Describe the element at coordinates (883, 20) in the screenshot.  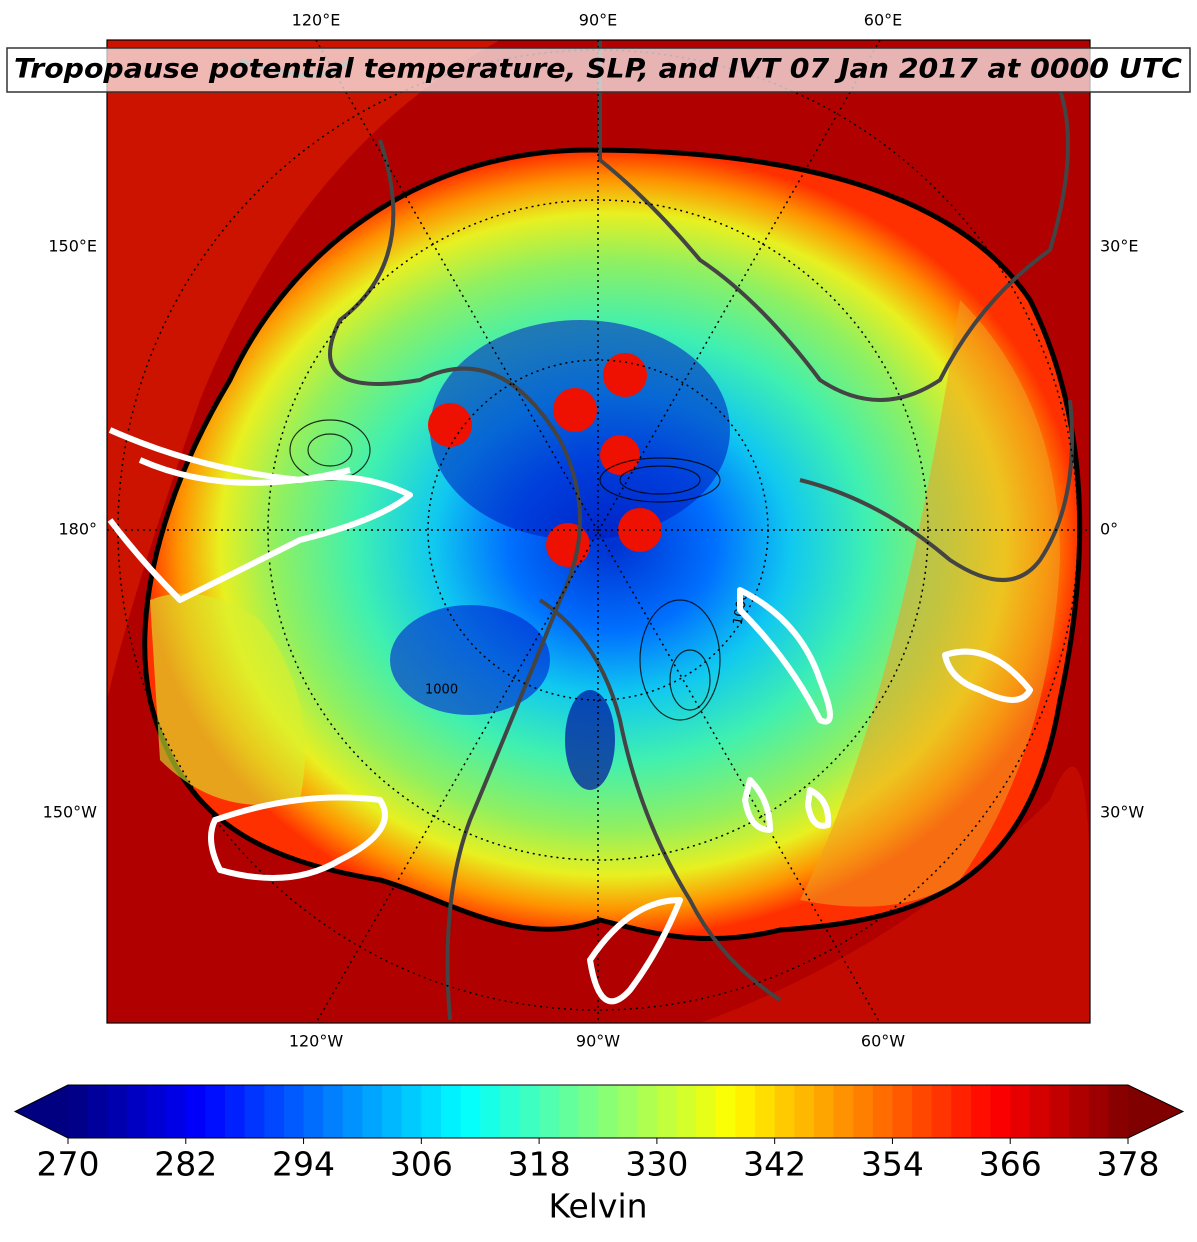
I see `lon-label: 60°E` at that location.